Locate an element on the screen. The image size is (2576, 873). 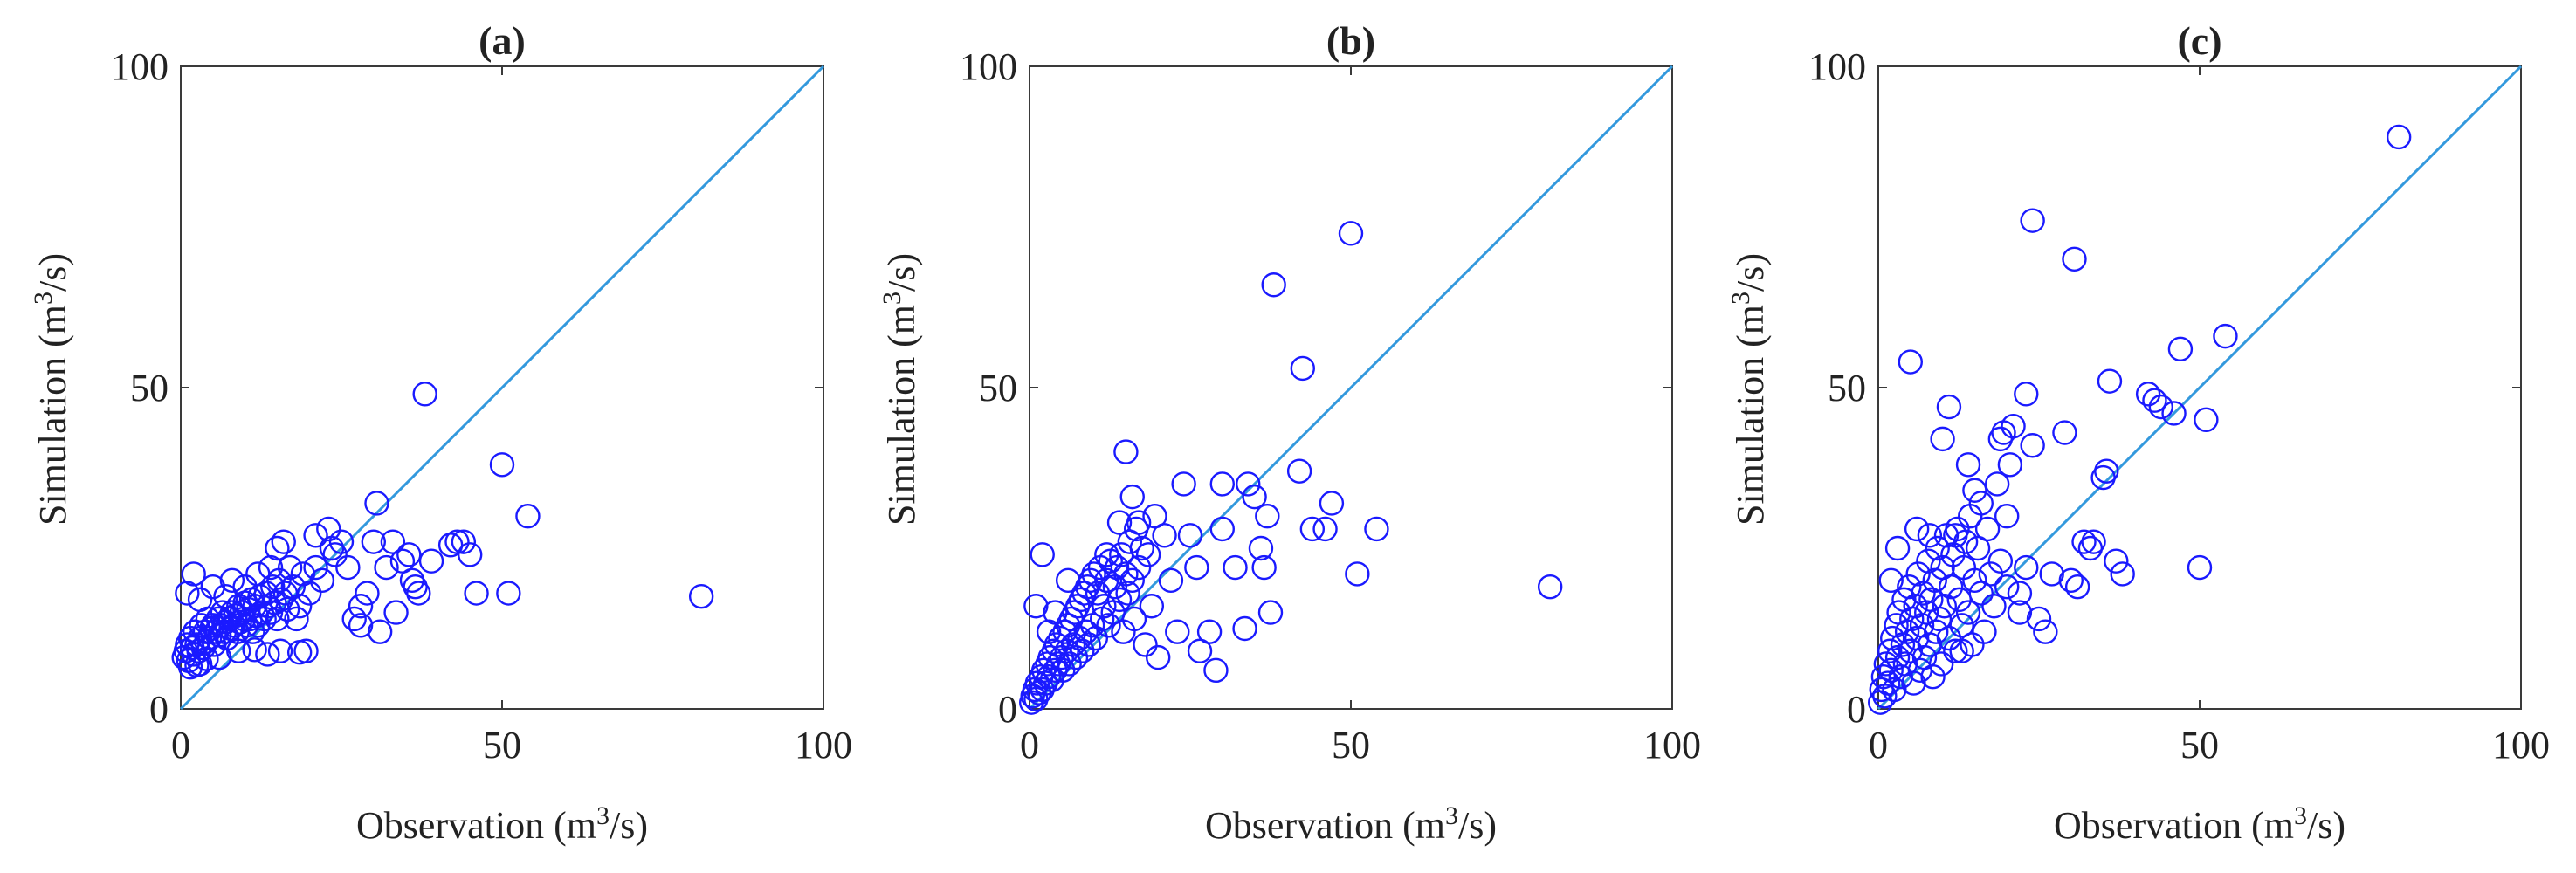
x-tick-label-a: 50 is located at coordinates (502, 745).